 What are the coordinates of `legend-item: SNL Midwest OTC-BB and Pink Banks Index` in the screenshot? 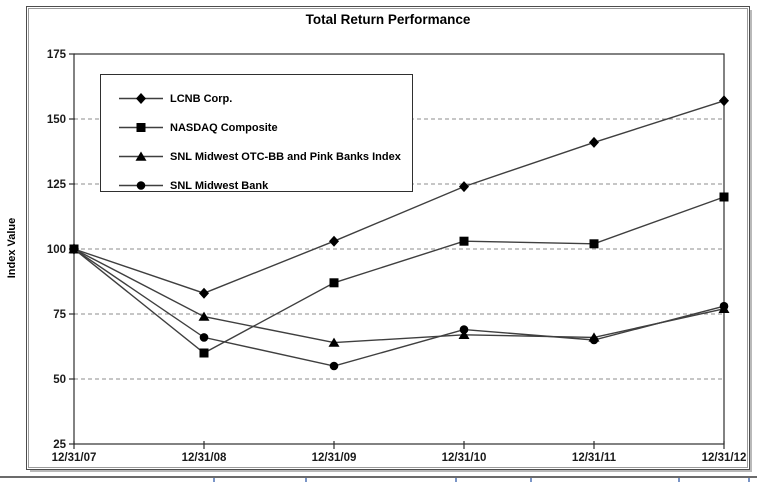 It's located at (265, 156).